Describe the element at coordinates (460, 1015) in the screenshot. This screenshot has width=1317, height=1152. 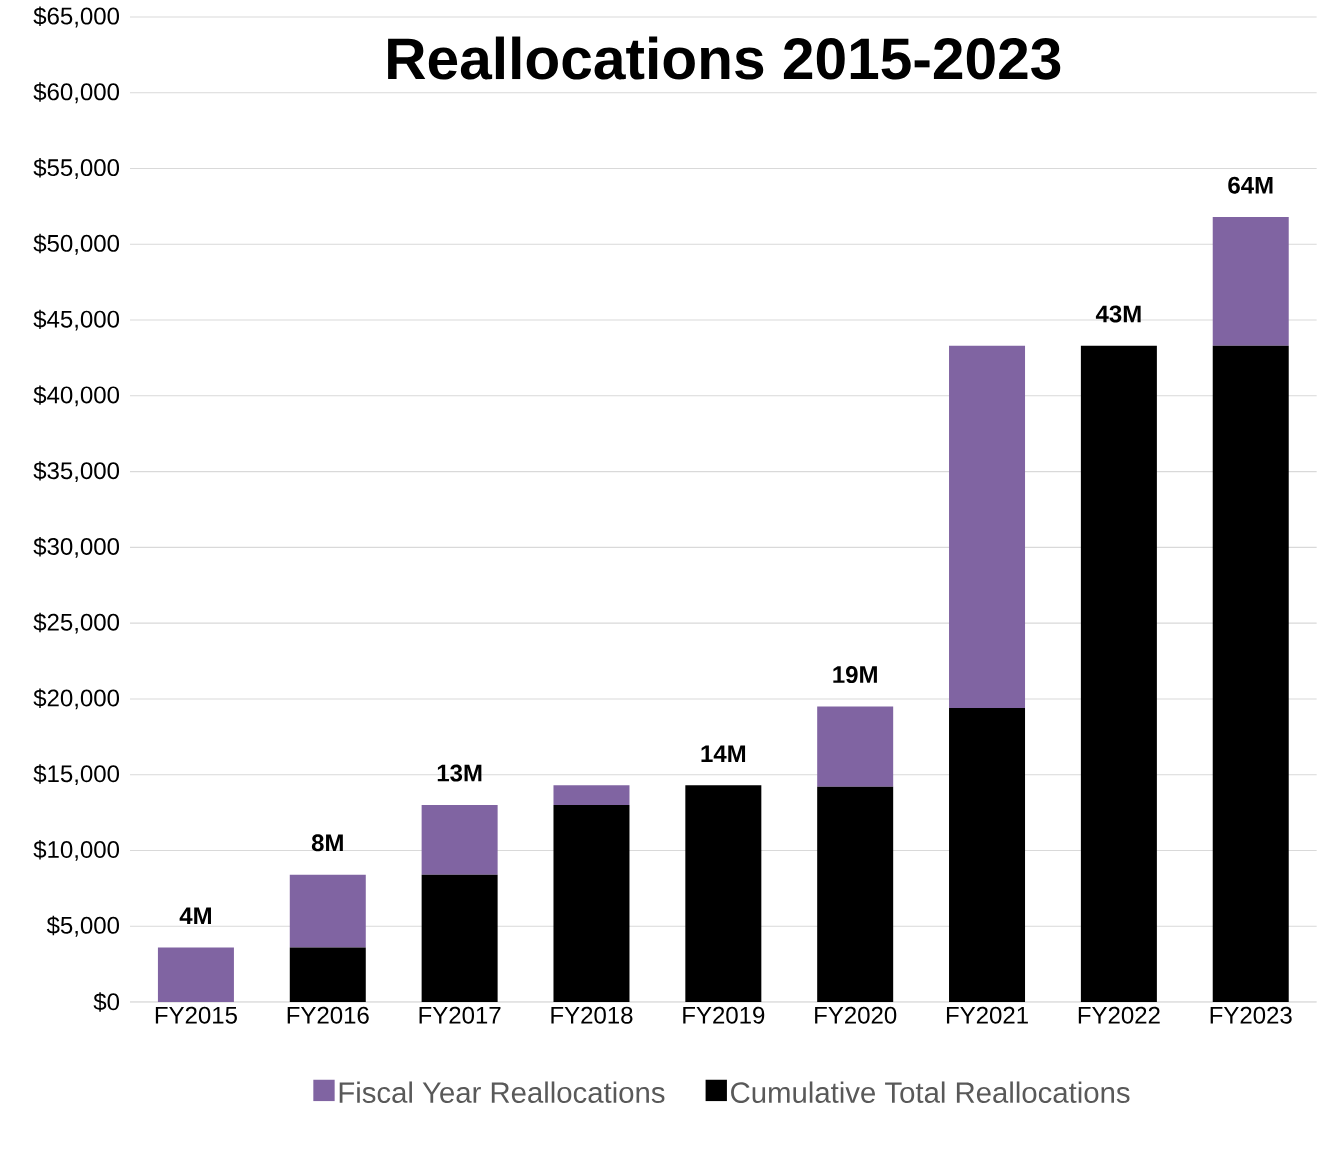
I see `x-tick-label: FY2017` at that location.